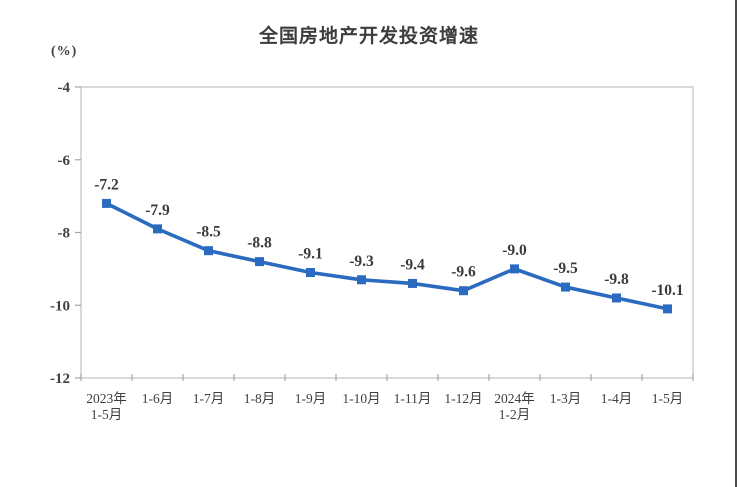  What do you see at coordinates (208, 232) in the screenshot?
I see `data-point-label: -8.5` at bounding box center [208, 232].